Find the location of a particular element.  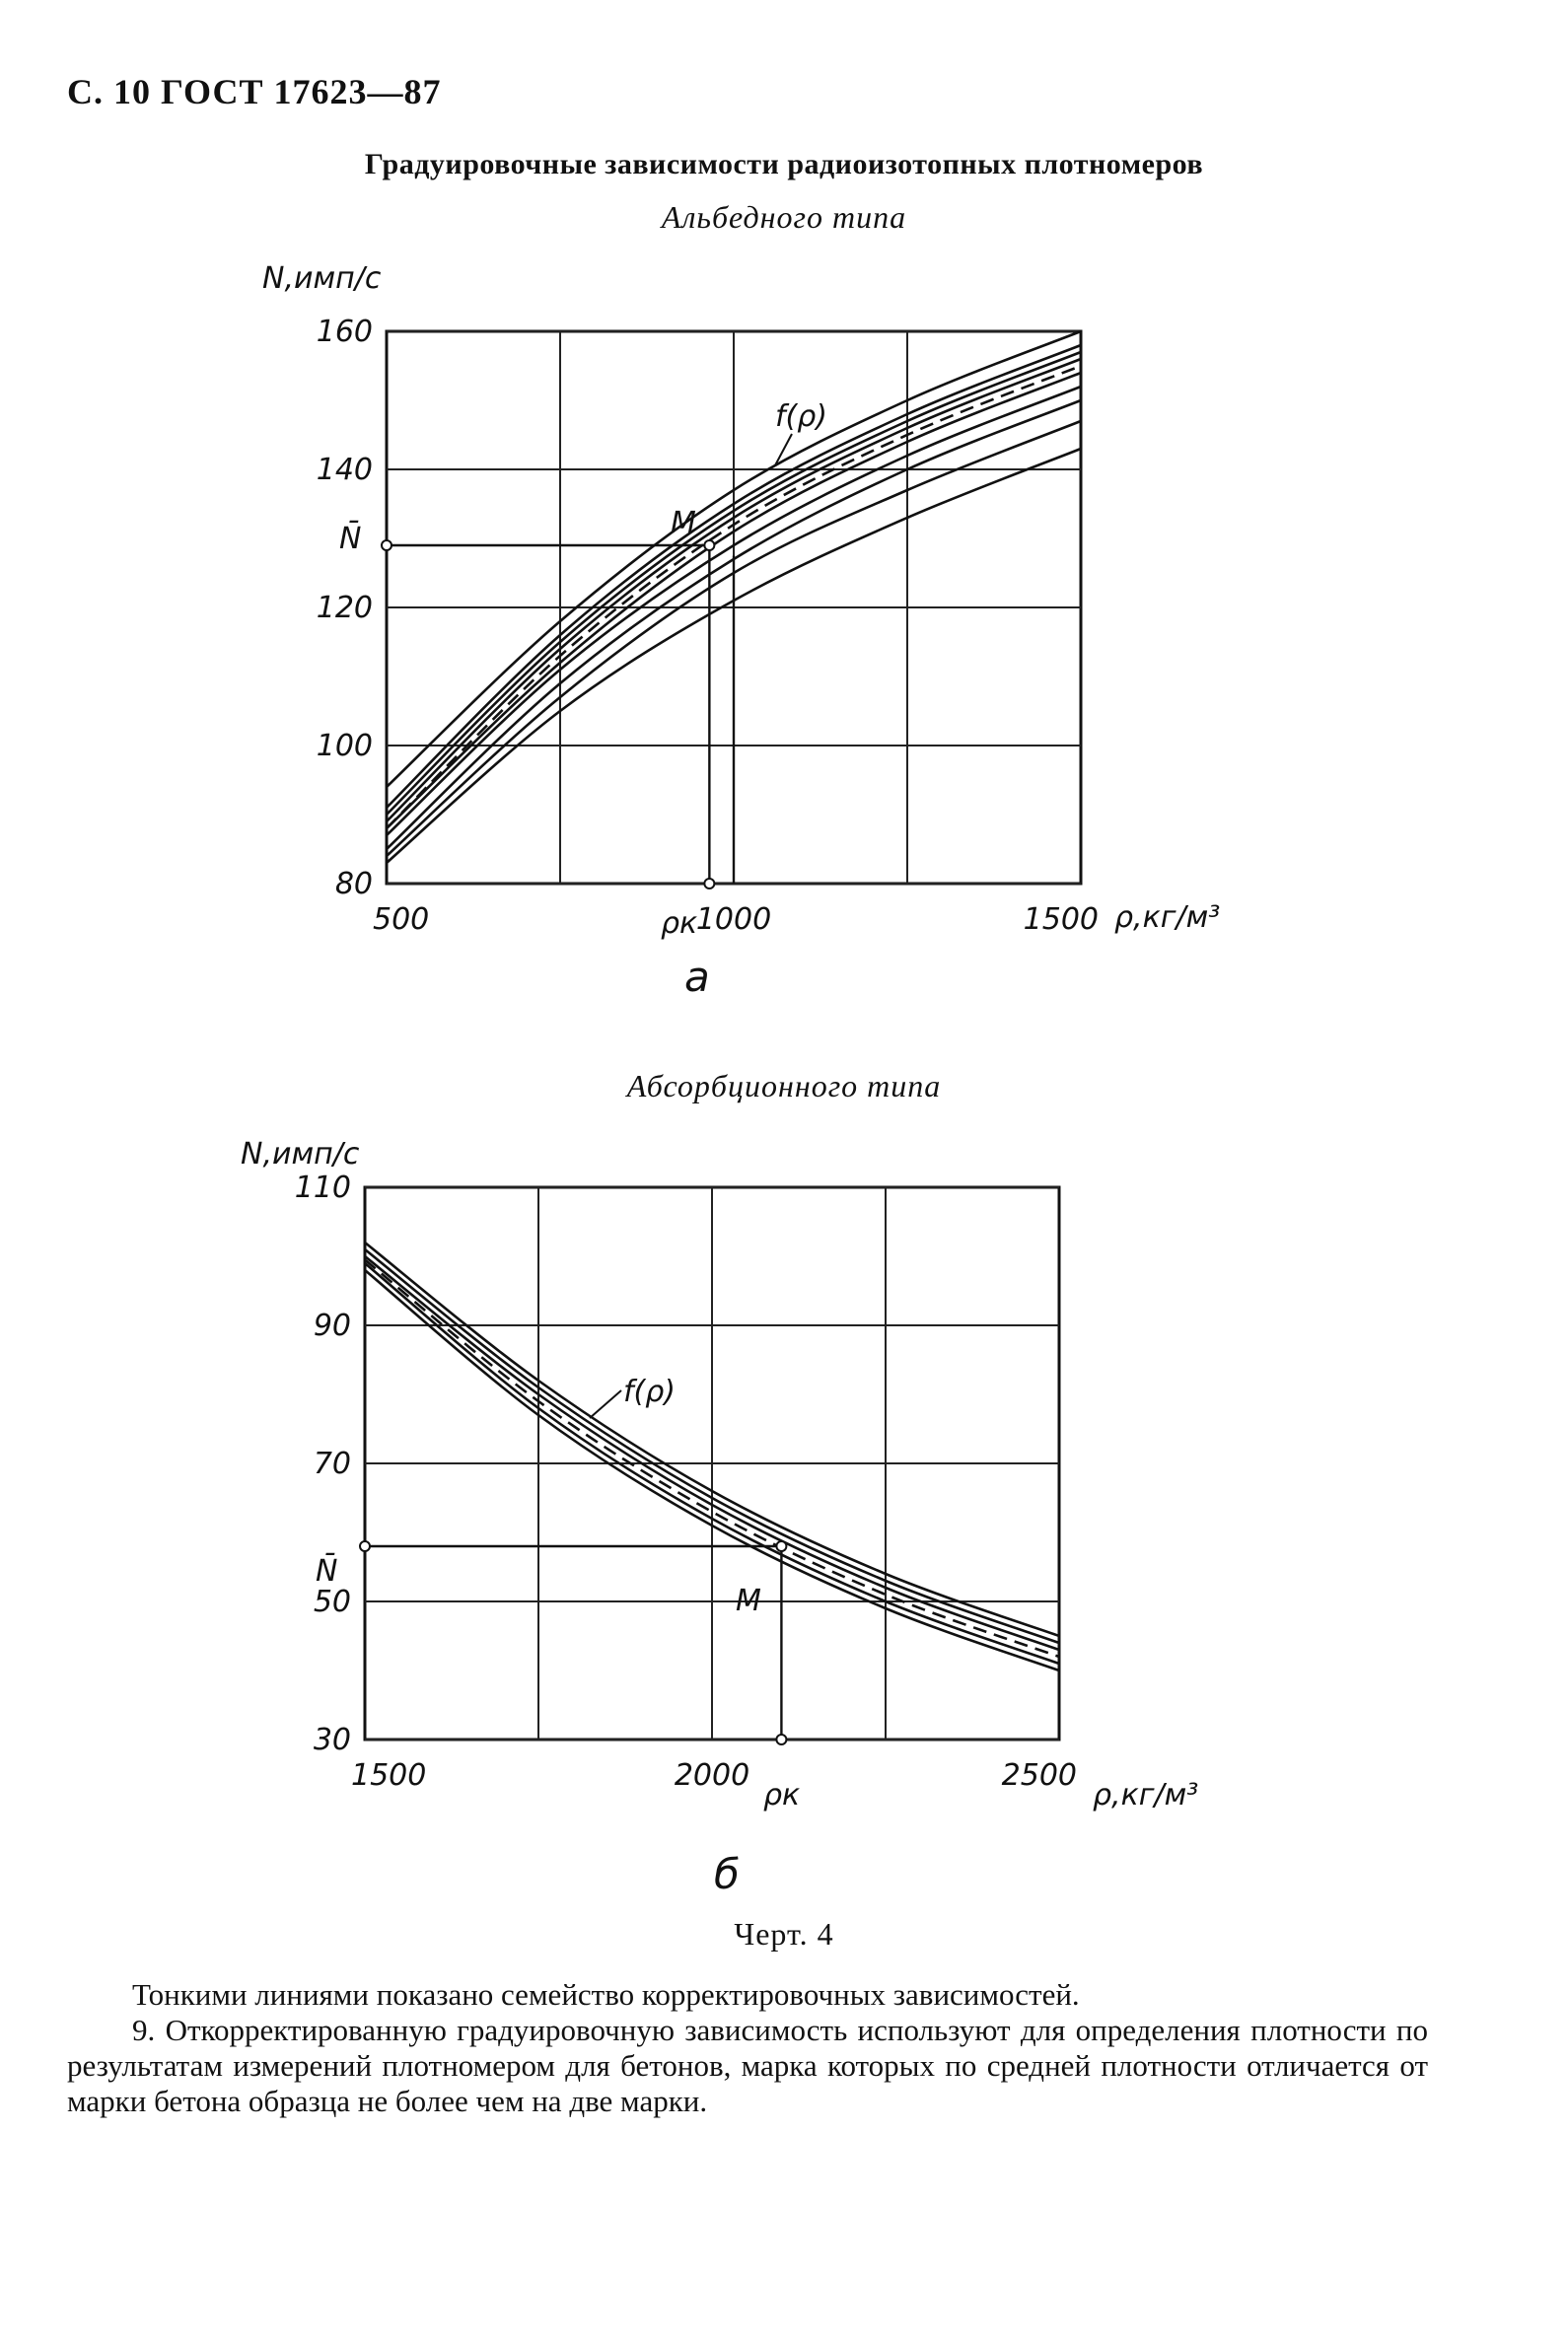

chart-a-ylabel: N,имп/с is located at coordinates (322, 278).